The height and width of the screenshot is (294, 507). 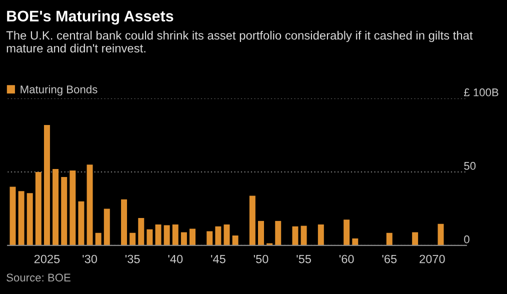 What do you see at coordinates (47, 259) in the screenshot?
I see `x-tick-label: 2025` at bounding box center [47, 259].